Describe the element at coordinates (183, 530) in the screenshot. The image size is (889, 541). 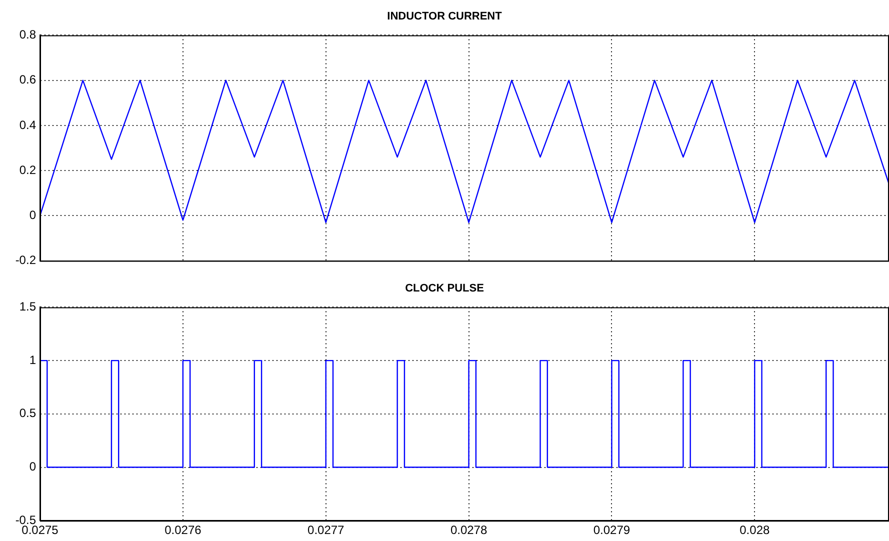
I see `x-tick-label: 0.0276` at that location.